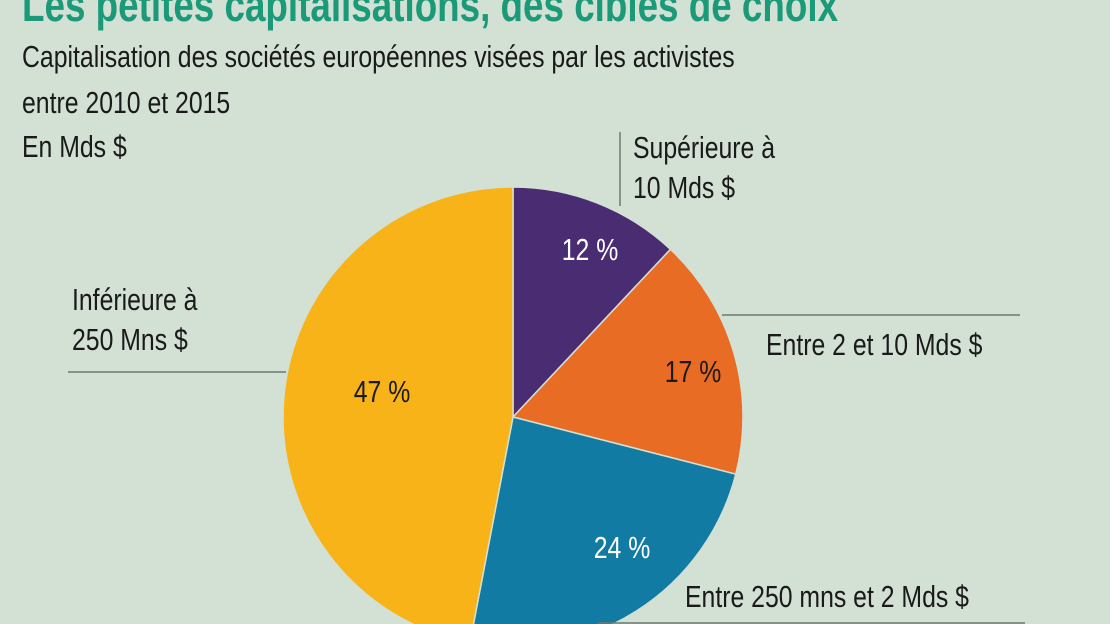  I want to click on slice-label-2: Entre 250 mns et 2 Mds $, so click(827, 597).